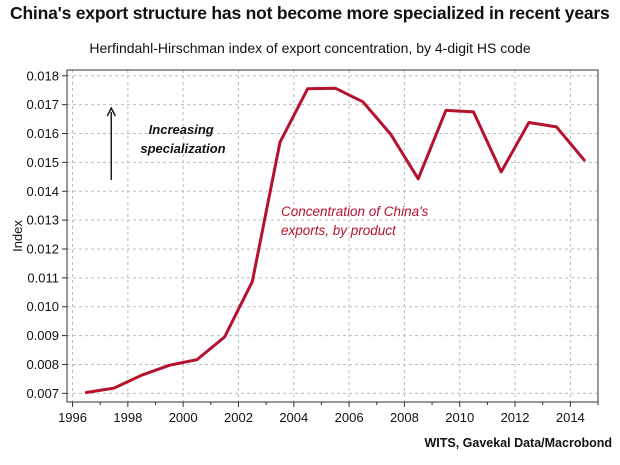 The height and width of the screenshot is (465, 620). I want to click on x-tick-label: 2010, so click(459, 417).